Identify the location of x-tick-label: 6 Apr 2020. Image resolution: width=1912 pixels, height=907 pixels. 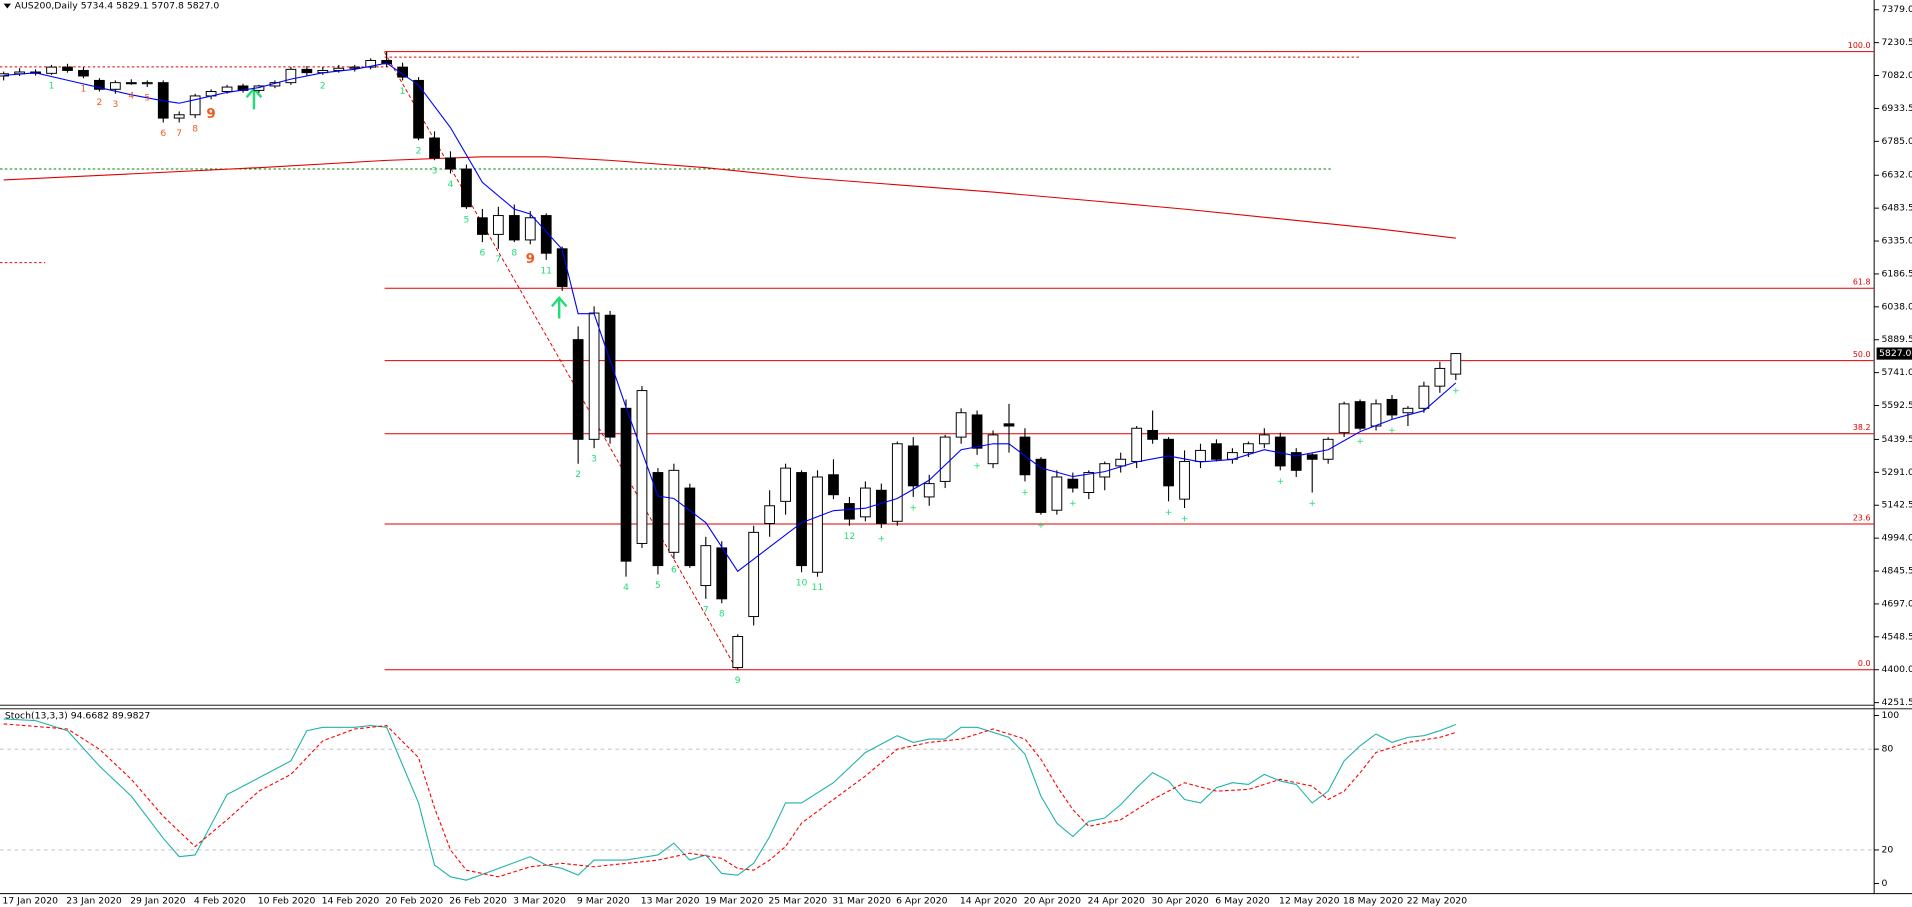
(922, 900).